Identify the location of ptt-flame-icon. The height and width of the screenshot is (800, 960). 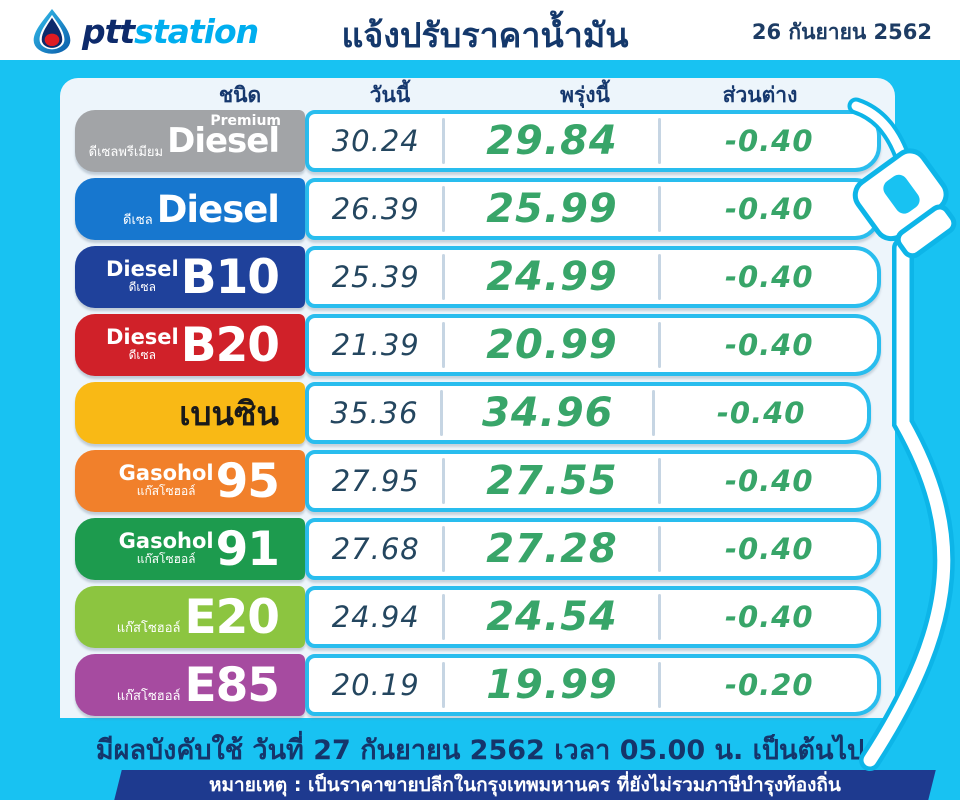
(52, 31).